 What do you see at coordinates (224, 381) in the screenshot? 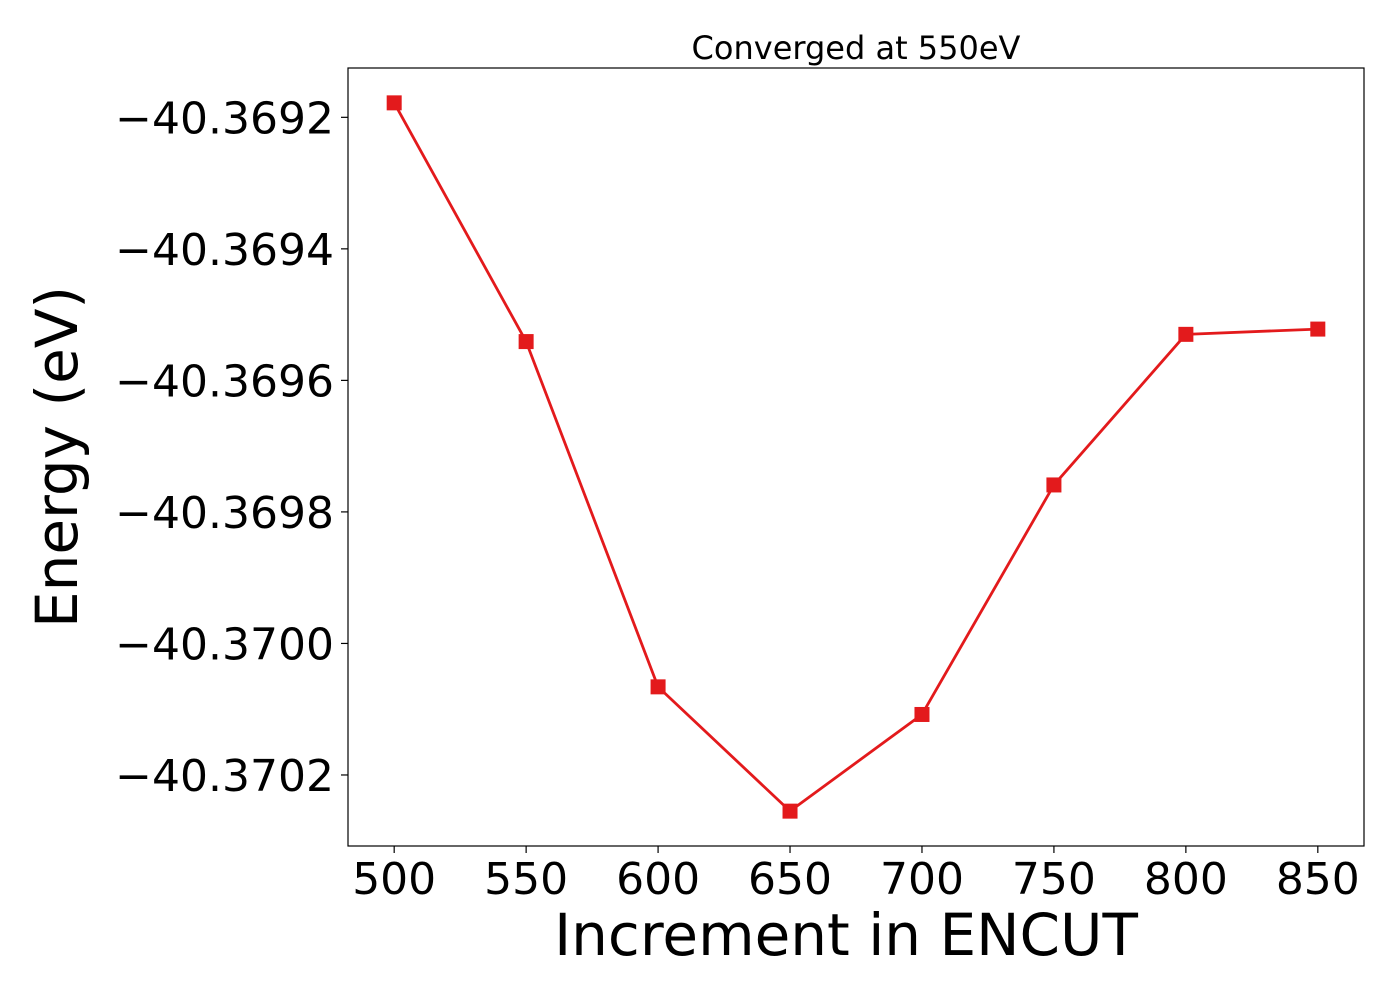
I see `y-tick-label: −40.3696` at bounding box center [224, 381].